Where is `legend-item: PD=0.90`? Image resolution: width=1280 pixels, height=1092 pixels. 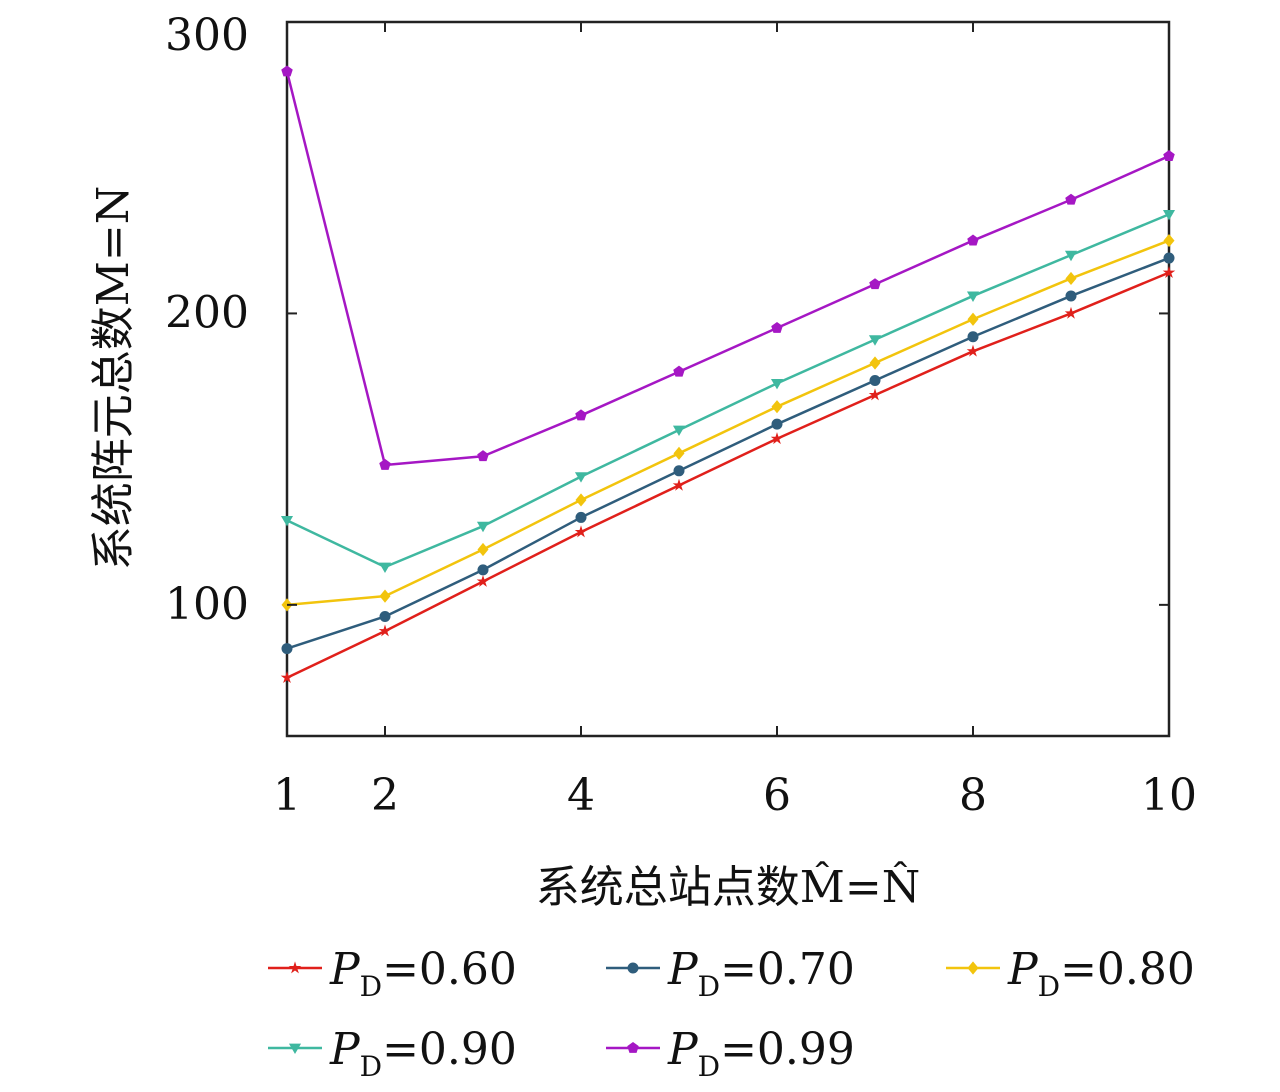 legend-item: PD=0.90 is located at coordinates (392, 1053).